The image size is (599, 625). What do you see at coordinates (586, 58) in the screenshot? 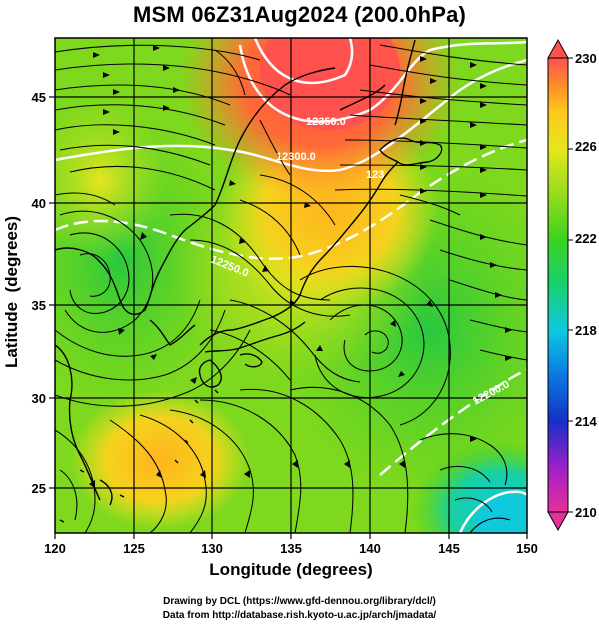
I see `colorbar-label: 230` at bounding box center [586, 58].